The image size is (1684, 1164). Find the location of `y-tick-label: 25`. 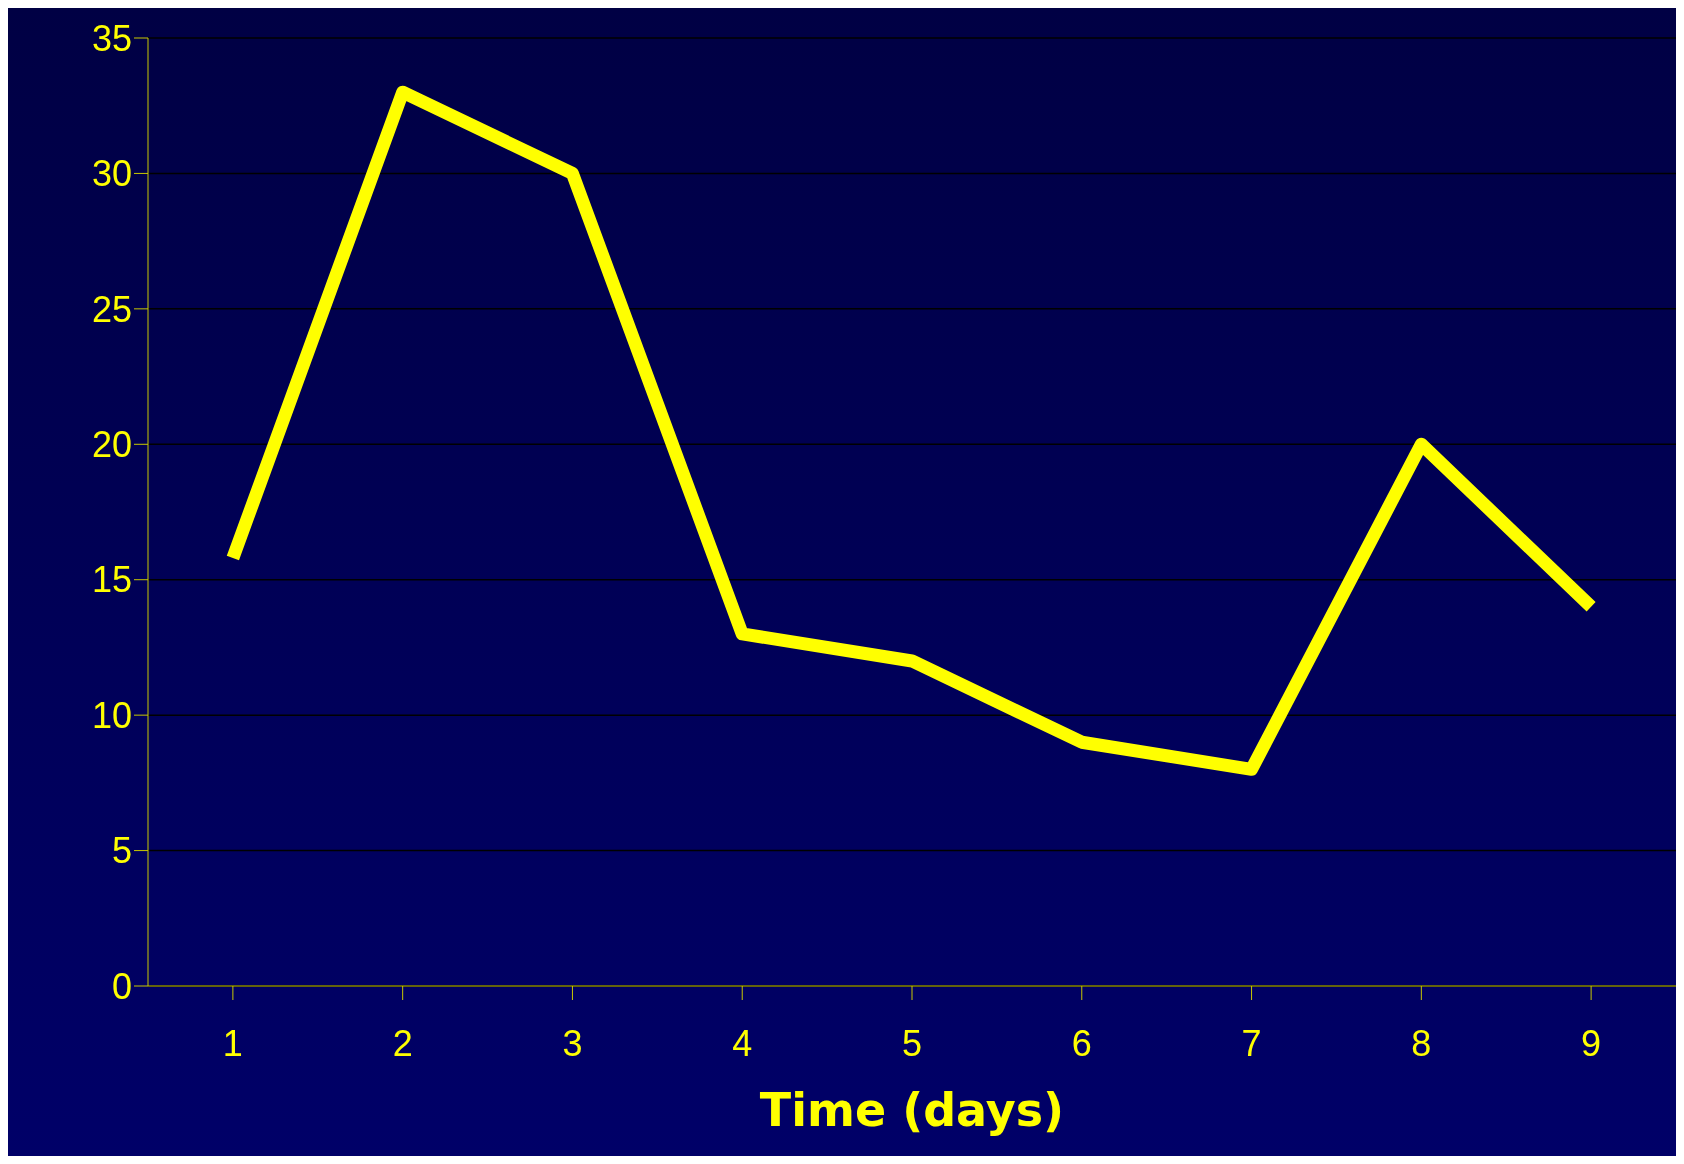

y-tick-label: 25 is located at coordinates (111, 309).